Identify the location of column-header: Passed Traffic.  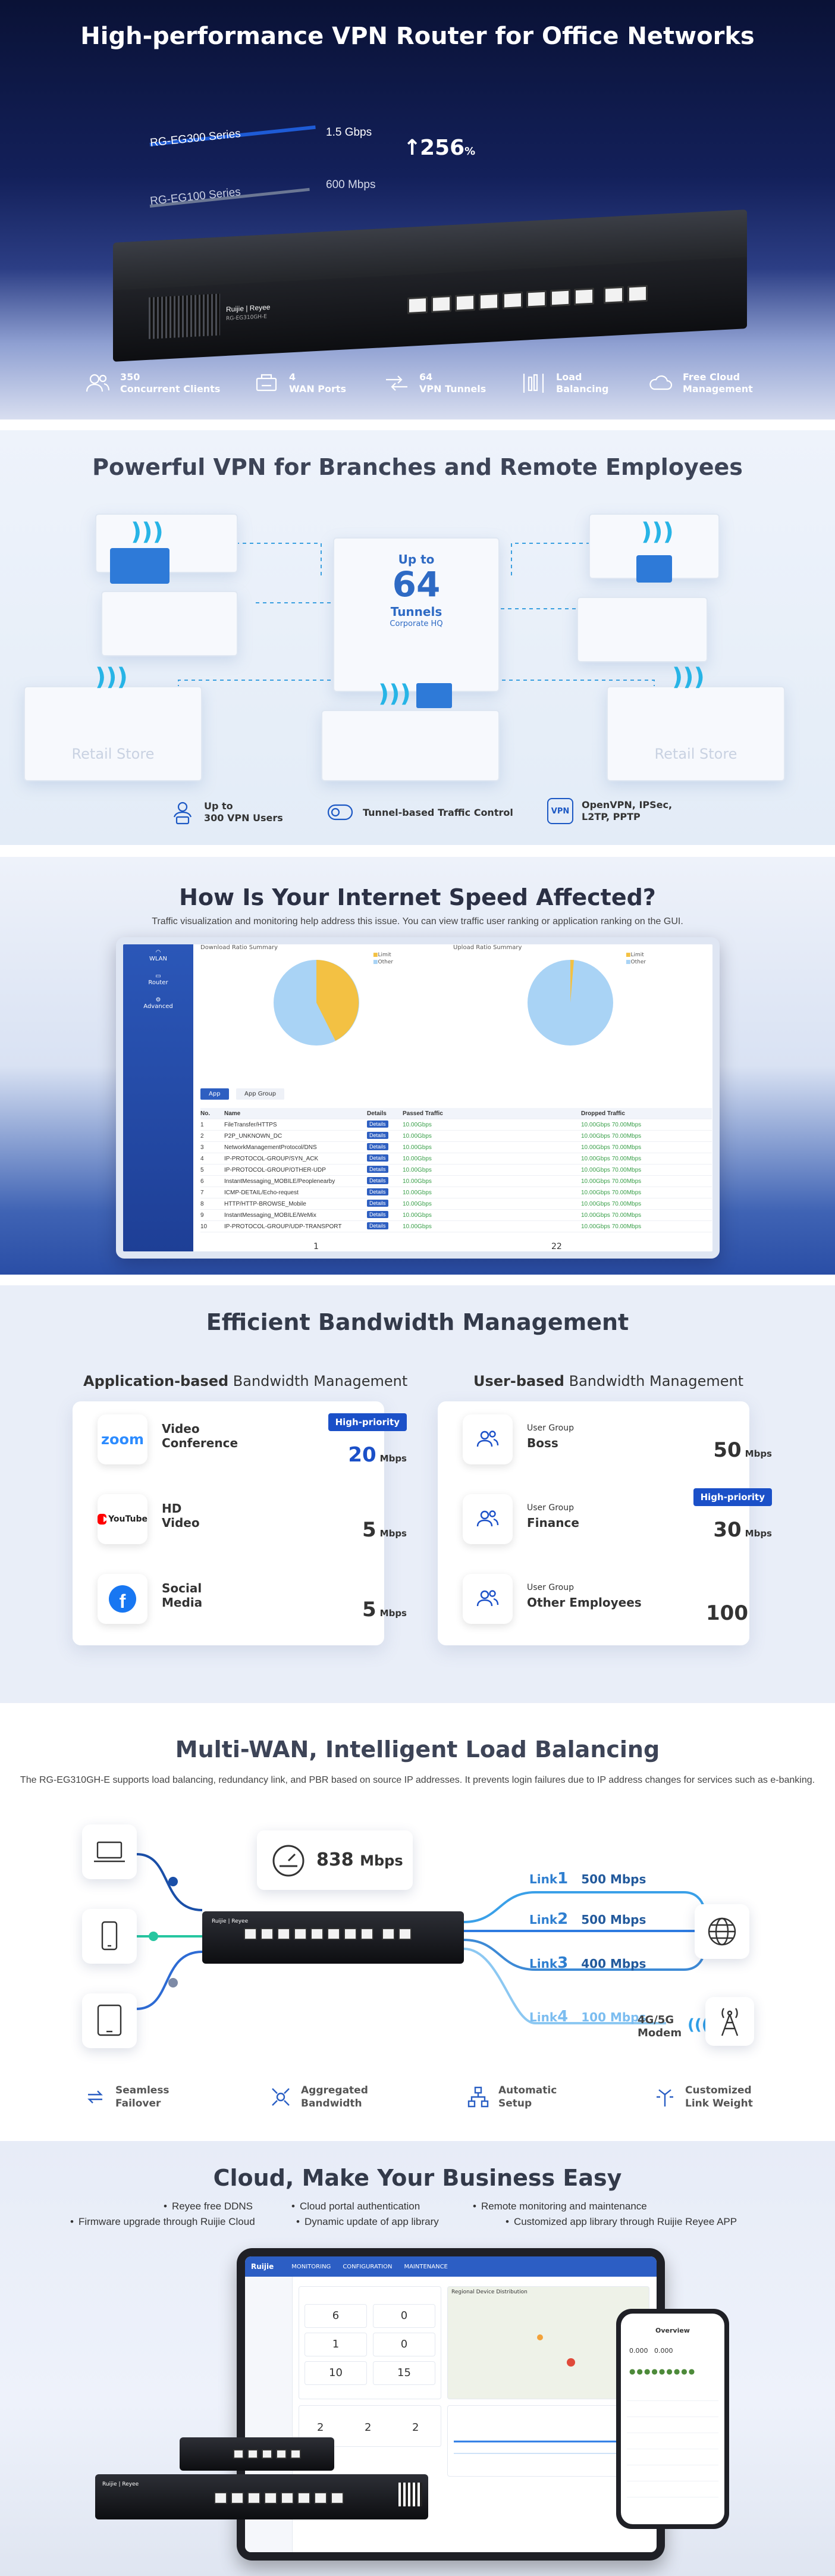
(423, 1113).